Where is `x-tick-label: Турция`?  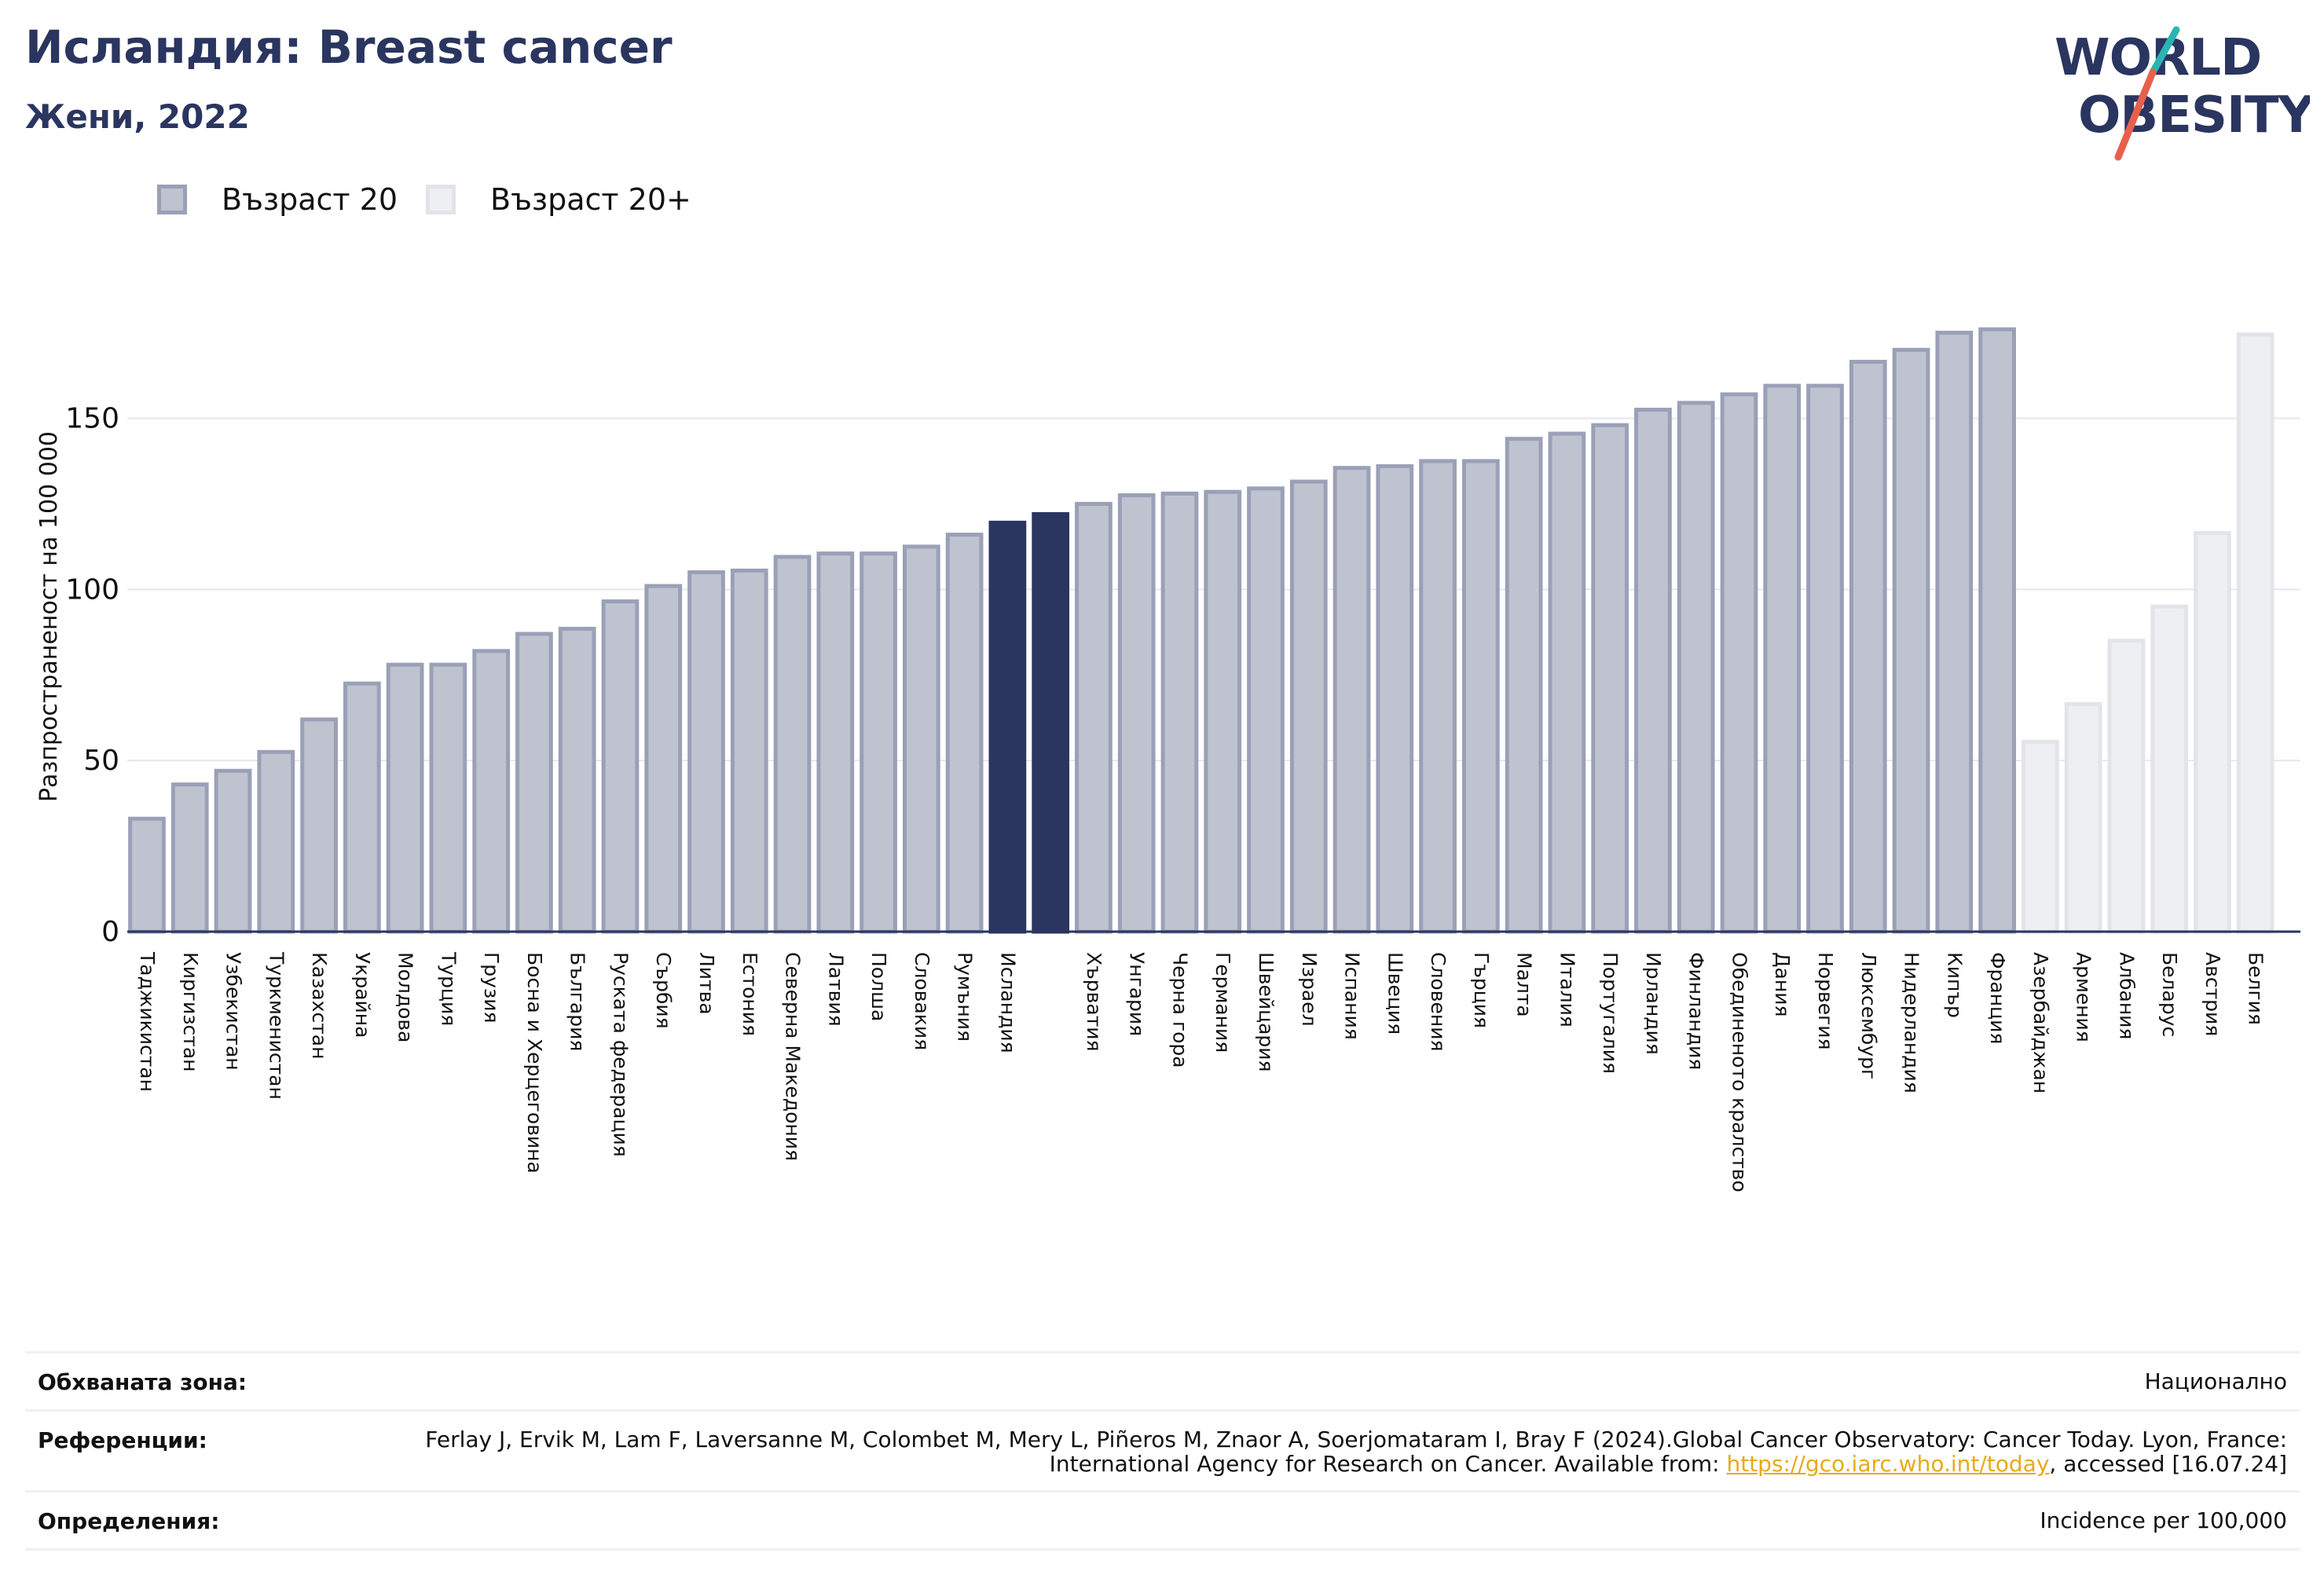
x-tick-label: Турция is located at coordinates (448, 988).